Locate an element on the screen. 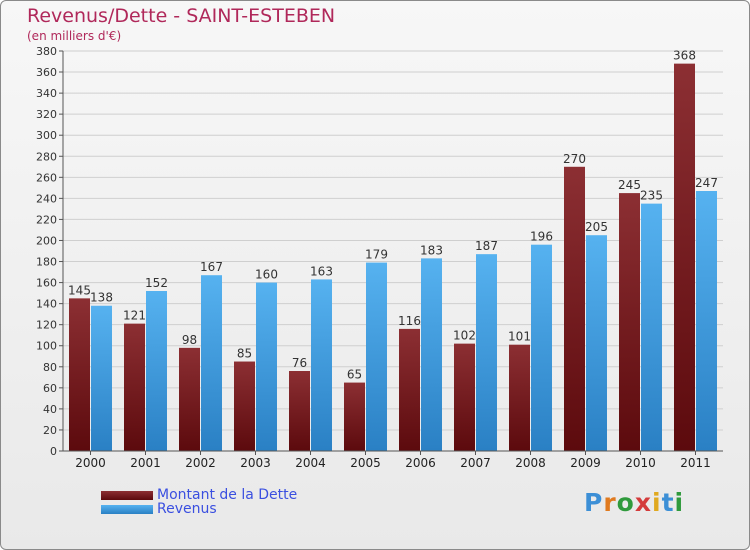  y-tick-label: 340 is located at coordinates (46, 93).